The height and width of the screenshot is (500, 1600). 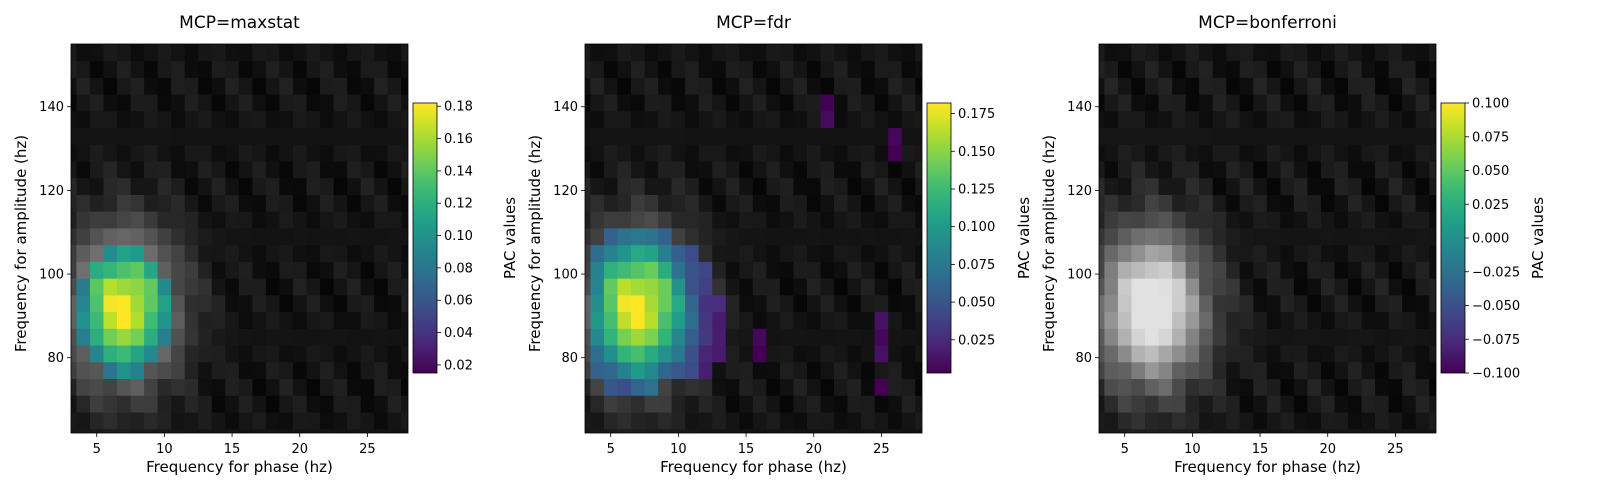 I want to click on colorbar-tick-label: 0.08, so click(x=458, y=268).